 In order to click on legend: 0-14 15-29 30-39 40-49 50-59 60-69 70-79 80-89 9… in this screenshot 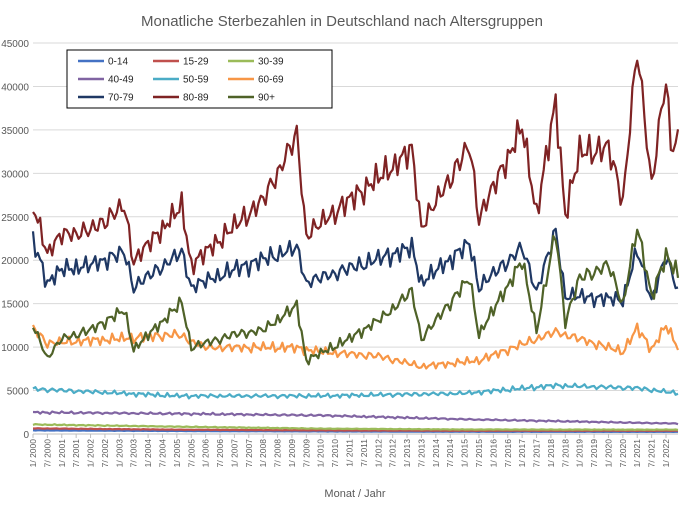, I will do `click(199, 79)`.